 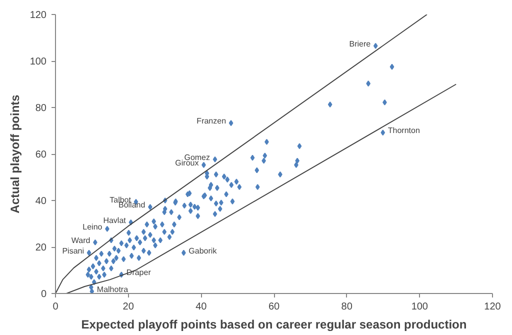 I want to click on annotation: Franzen, so click(x=211, y=121).